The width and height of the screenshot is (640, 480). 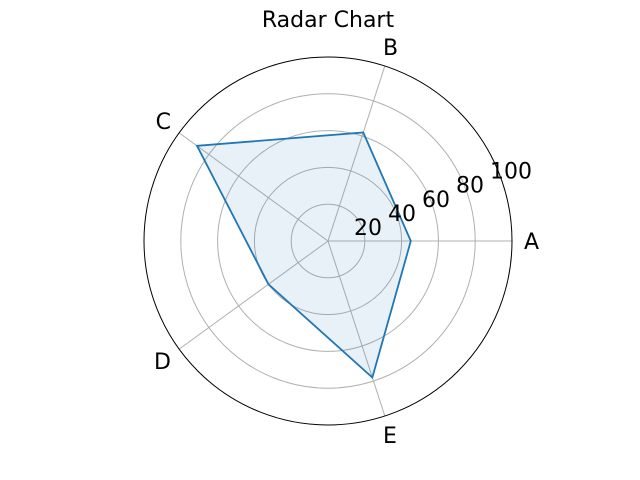 What do you see at coordinates (402, 214) in the screenshot?
I see `r-tick-label-40: 40` at bounding box center [402, 214].